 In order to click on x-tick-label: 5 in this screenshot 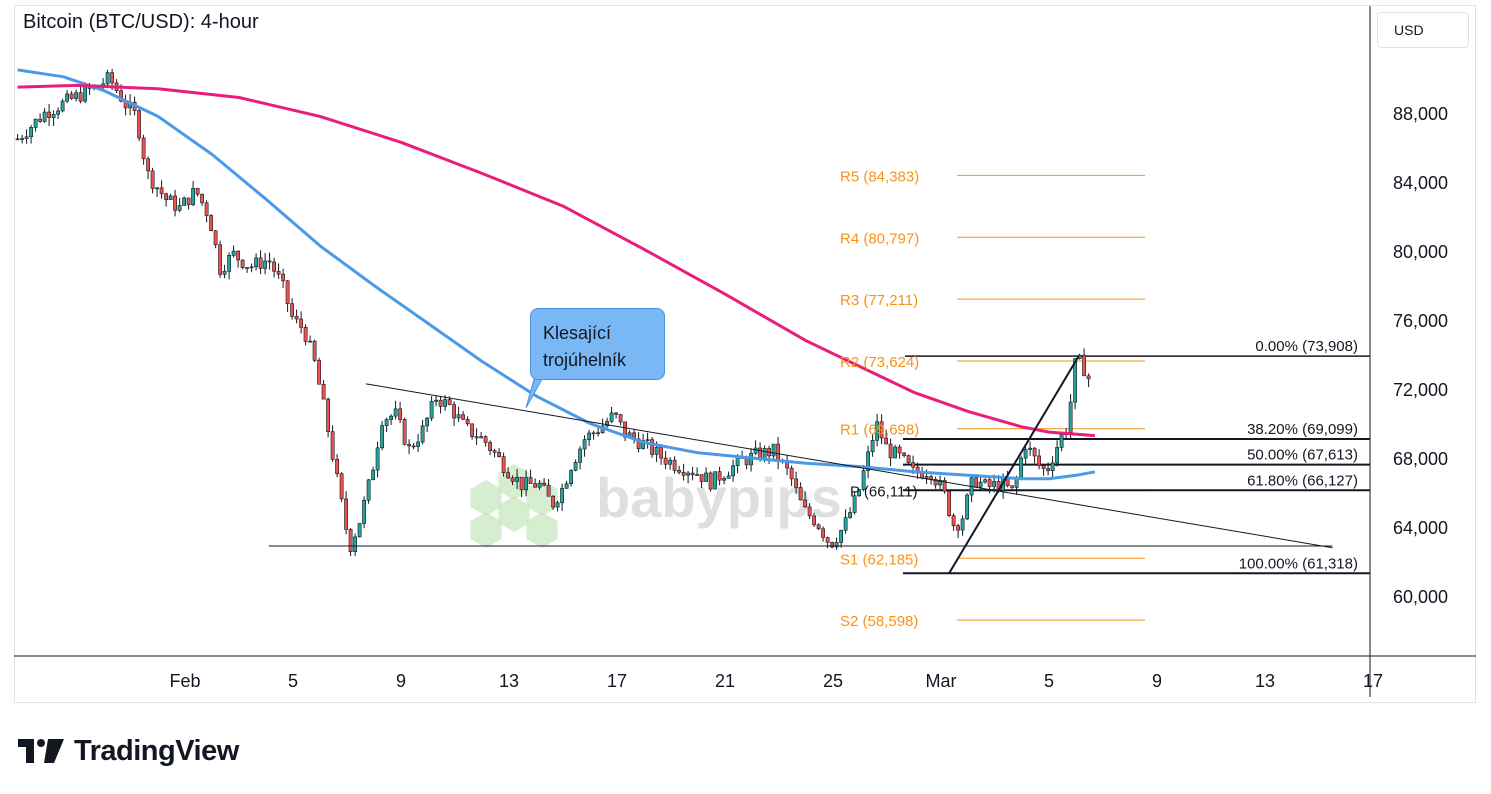, I will do `click(293, 681)`.